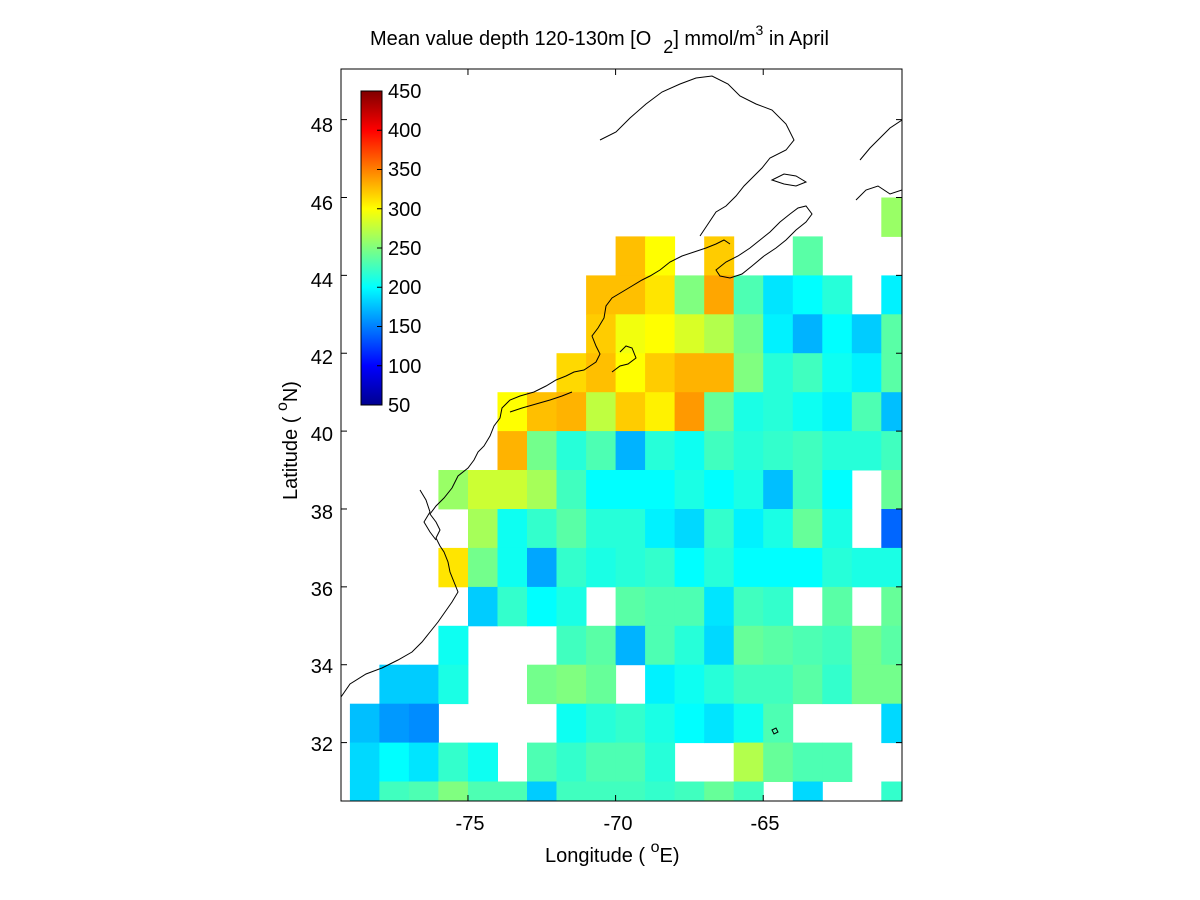  I want to click on coastline-newfoundland-west, so click(880, 140).